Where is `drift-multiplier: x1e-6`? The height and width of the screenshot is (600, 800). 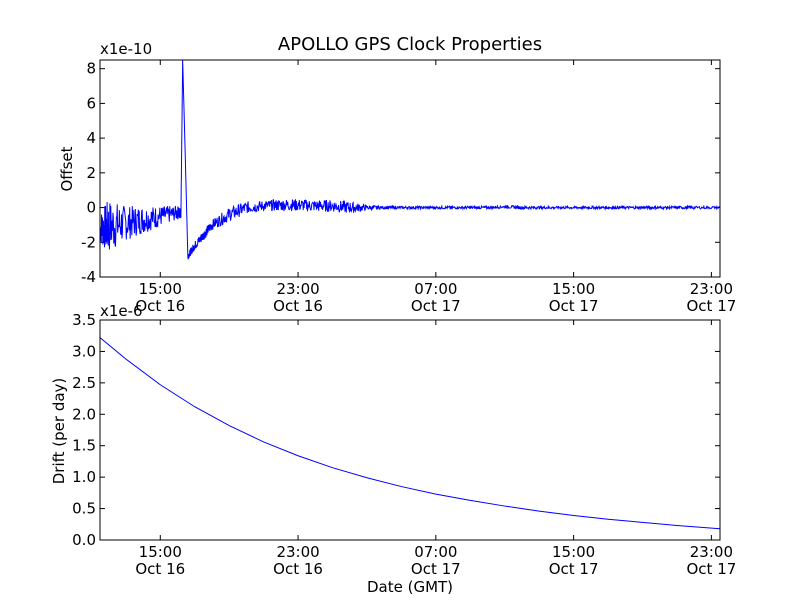 drift-multiplier: x1e-6 is located at coordinates (121, 311).